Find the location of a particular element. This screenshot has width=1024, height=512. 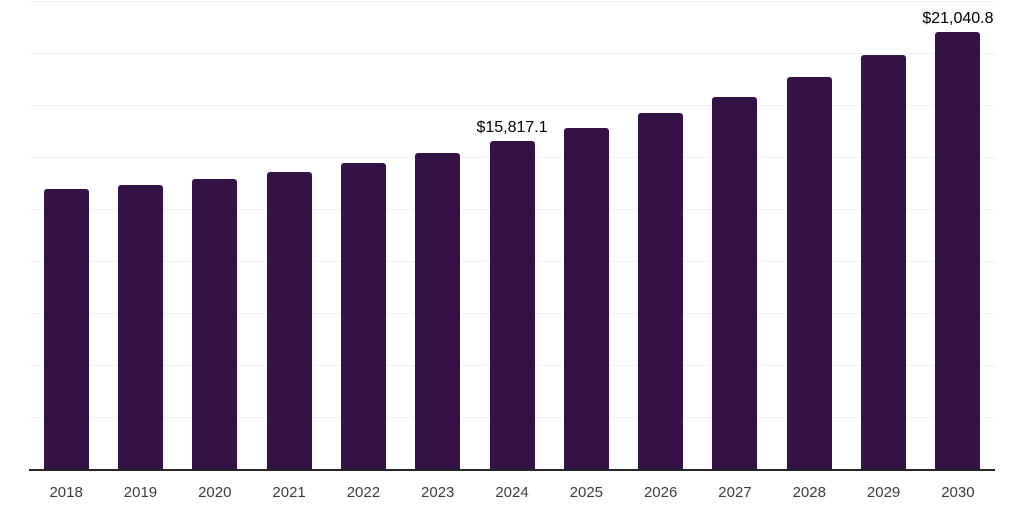

x-axis-line is located at coordinates (512, 470).